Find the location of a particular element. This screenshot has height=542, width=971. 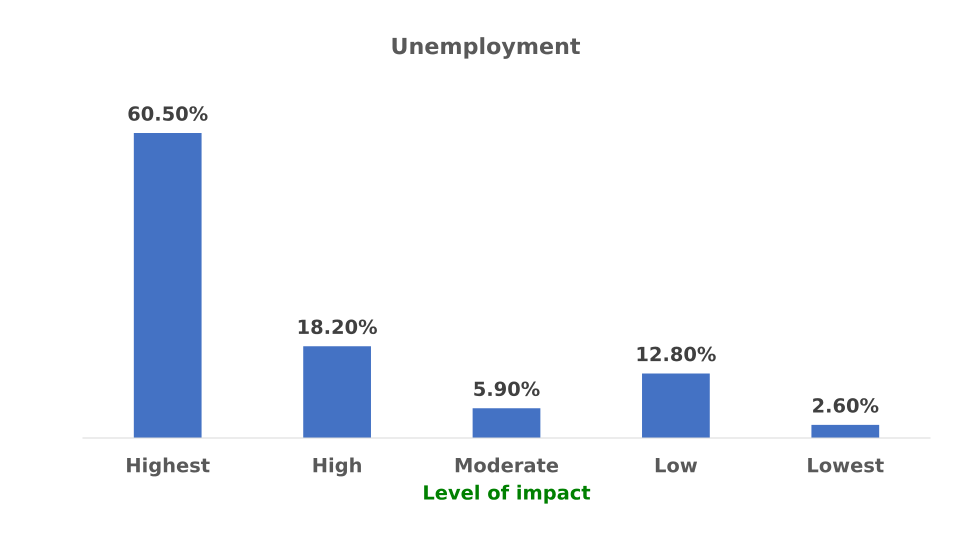

data-label: 12.80% is located at coordinates (677, 354).